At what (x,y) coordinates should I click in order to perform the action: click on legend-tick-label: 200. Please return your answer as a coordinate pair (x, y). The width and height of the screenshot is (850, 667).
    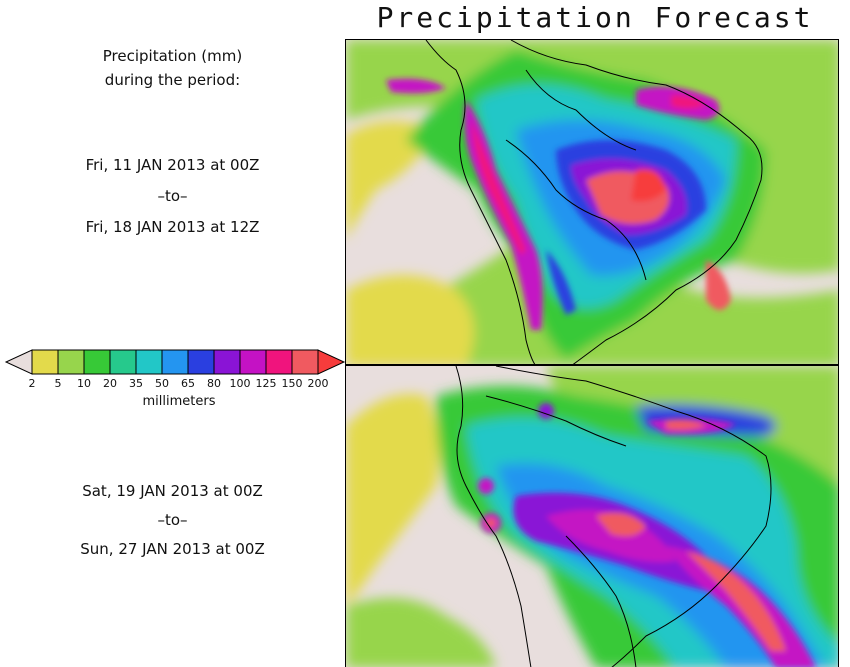
    Looking at the image, I should click on (318, 383).